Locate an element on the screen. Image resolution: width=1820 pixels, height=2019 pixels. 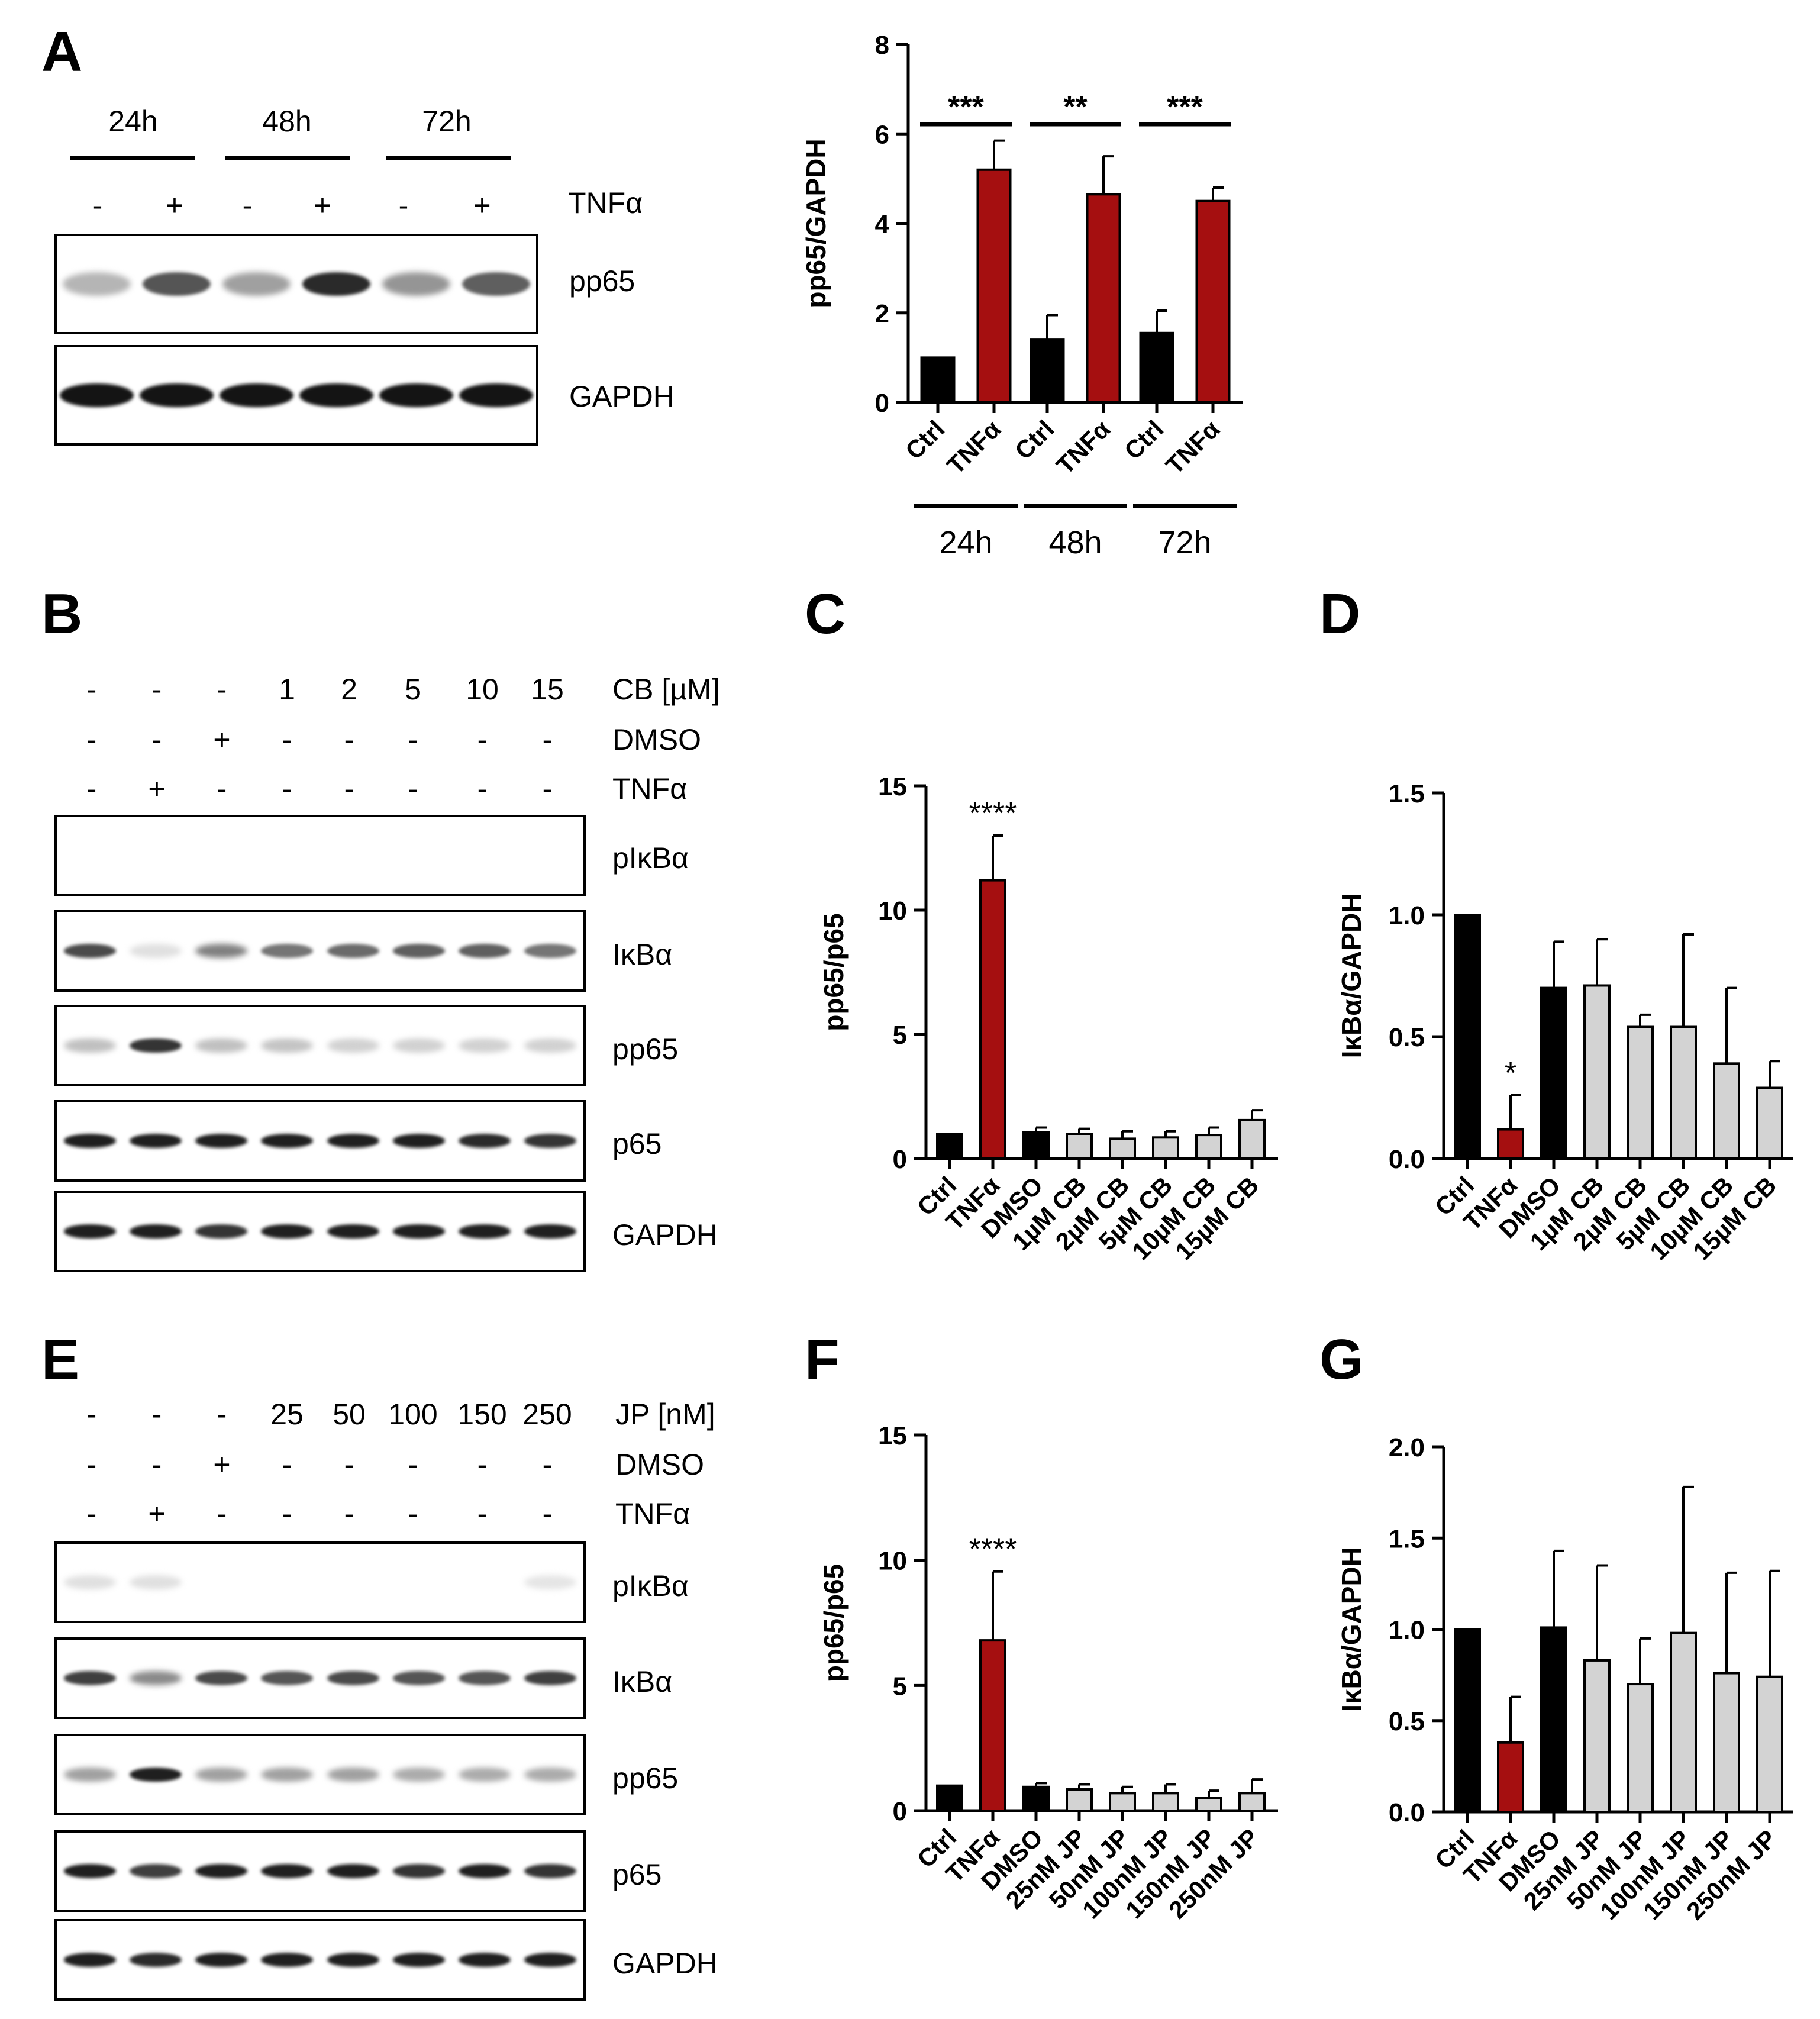
chart-c-y-axis-label: pp65/p65 is located at coordinates (833, 972).